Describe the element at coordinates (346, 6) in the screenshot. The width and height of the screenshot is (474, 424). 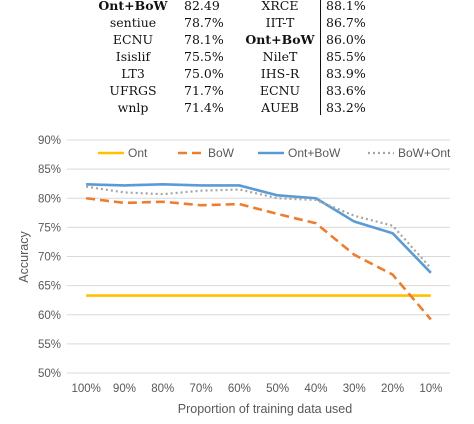
I see `score-right: 88.1%` at that location.